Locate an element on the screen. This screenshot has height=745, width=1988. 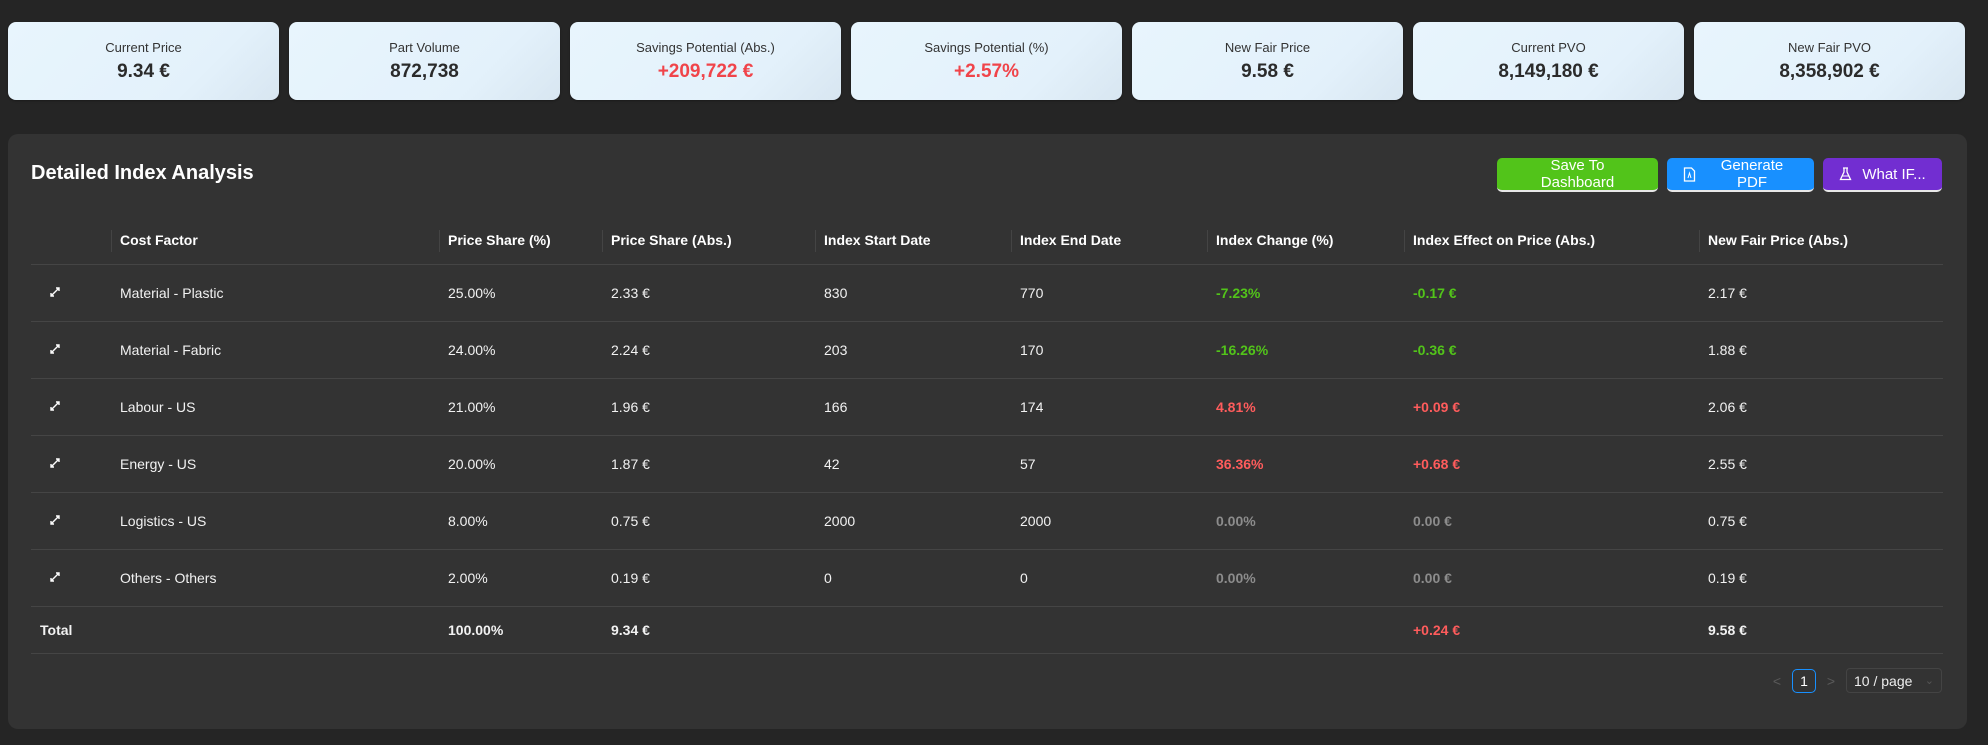
kpi-label: Savings Potential (%) is located at coordinates (986, 47).